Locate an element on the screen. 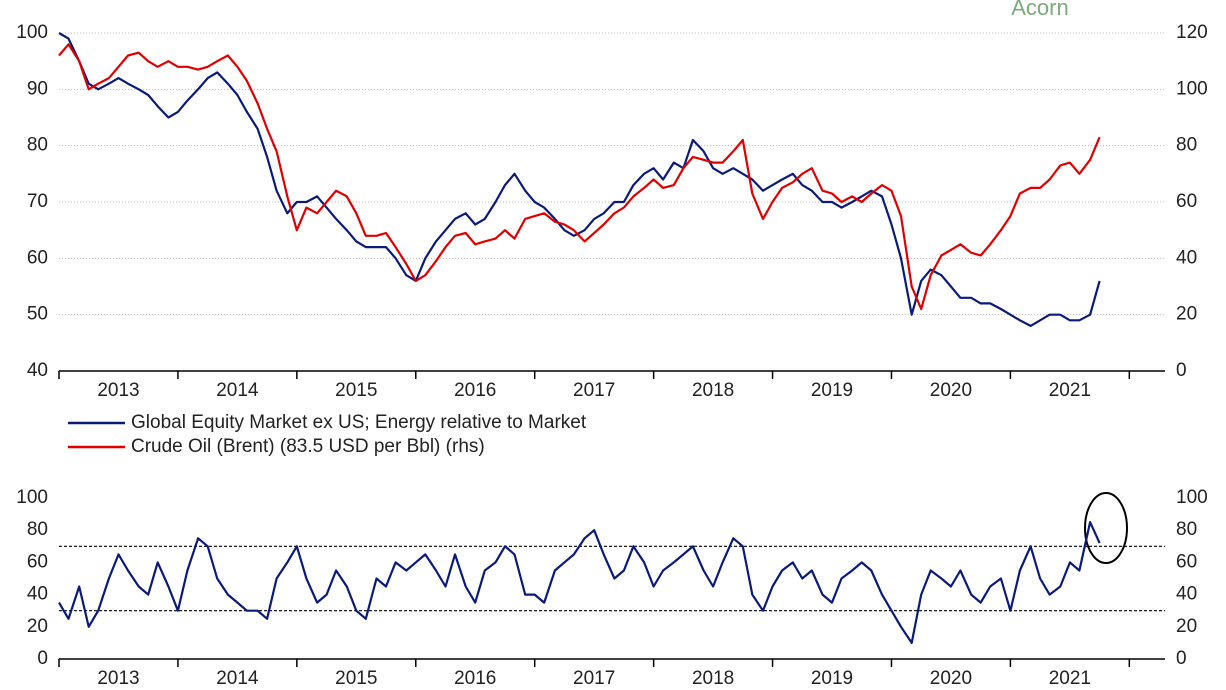  y2-tick-label: 120 is located at coordinates (1192, 32).